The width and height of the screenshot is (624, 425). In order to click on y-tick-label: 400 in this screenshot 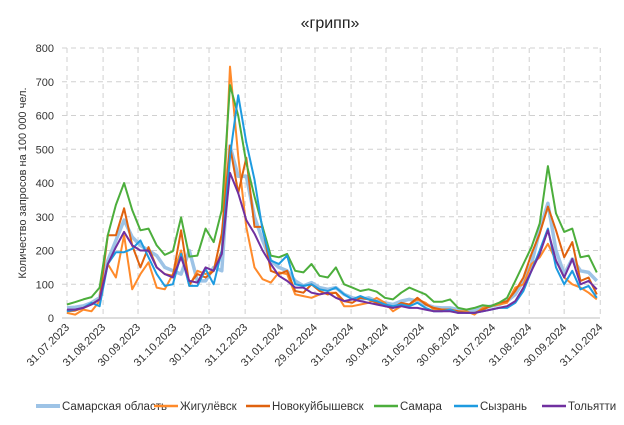, I will do `click(45, 184)`.